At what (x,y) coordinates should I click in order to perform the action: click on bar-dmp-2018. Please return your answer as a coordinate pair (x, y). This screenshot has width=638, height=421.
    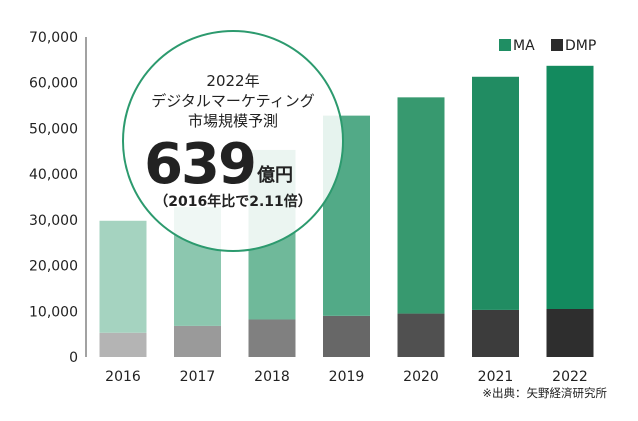
    Looking at the image, I should click on (272, 338).